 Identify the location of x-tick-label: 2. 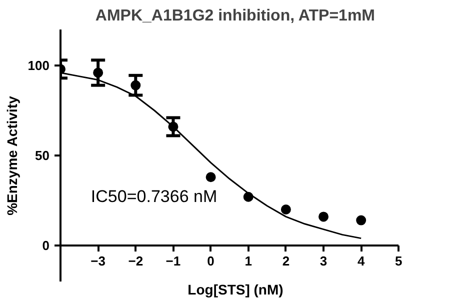
(286, 261).